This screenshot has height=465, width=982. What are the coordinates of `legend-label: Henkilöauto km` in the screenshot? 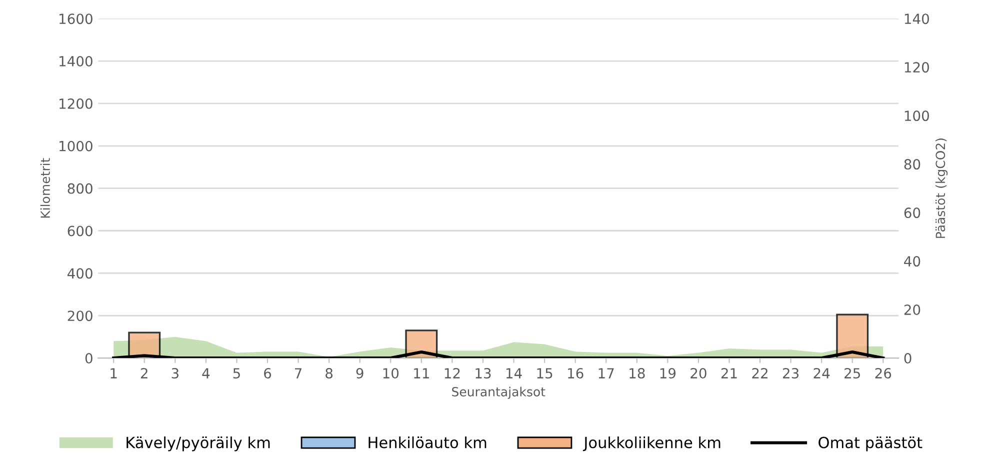 It's located at (427, 442).